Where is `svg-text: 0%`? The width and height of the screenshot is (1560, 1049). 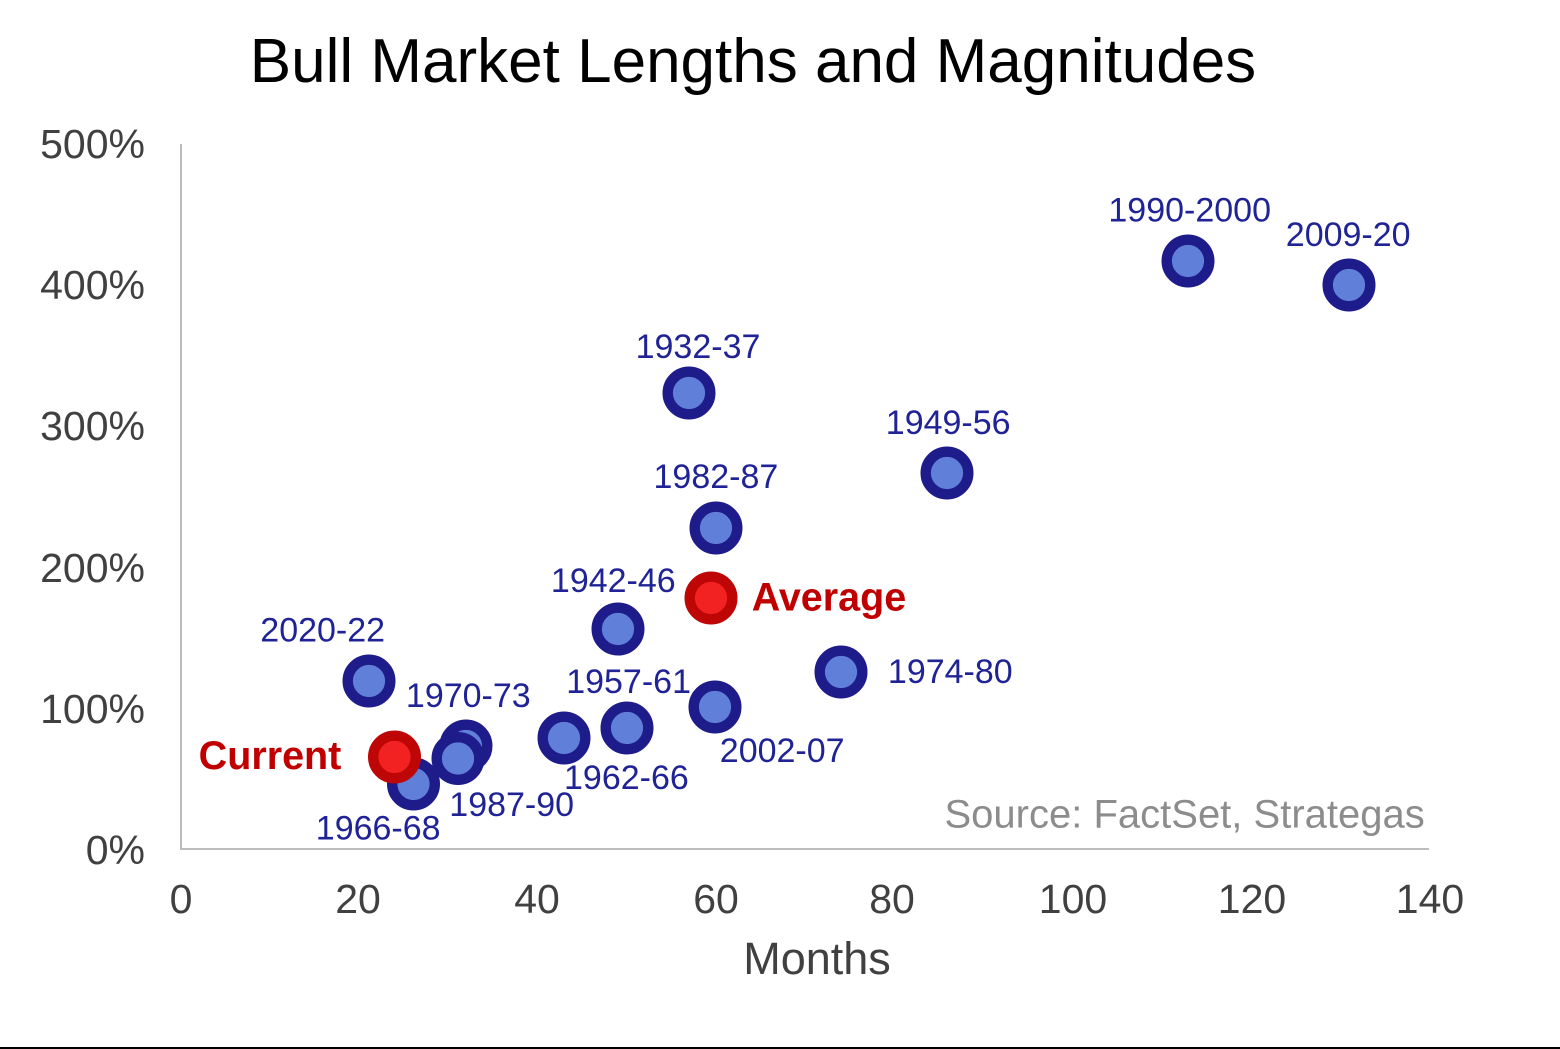
svg-text: 0% is located at coordinates (115, 850).